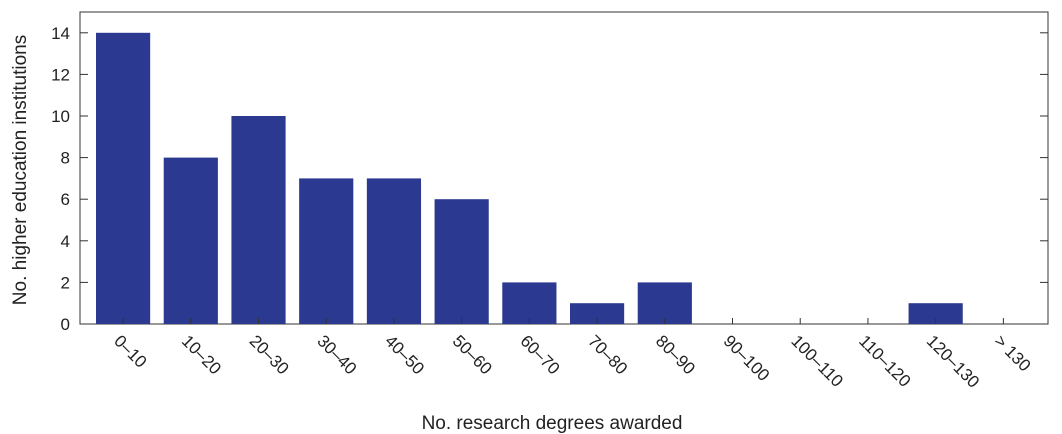  Describe the element at coordinates (201, 354) in the screenshot. I see `x-tick-label: 10–20` at that location.